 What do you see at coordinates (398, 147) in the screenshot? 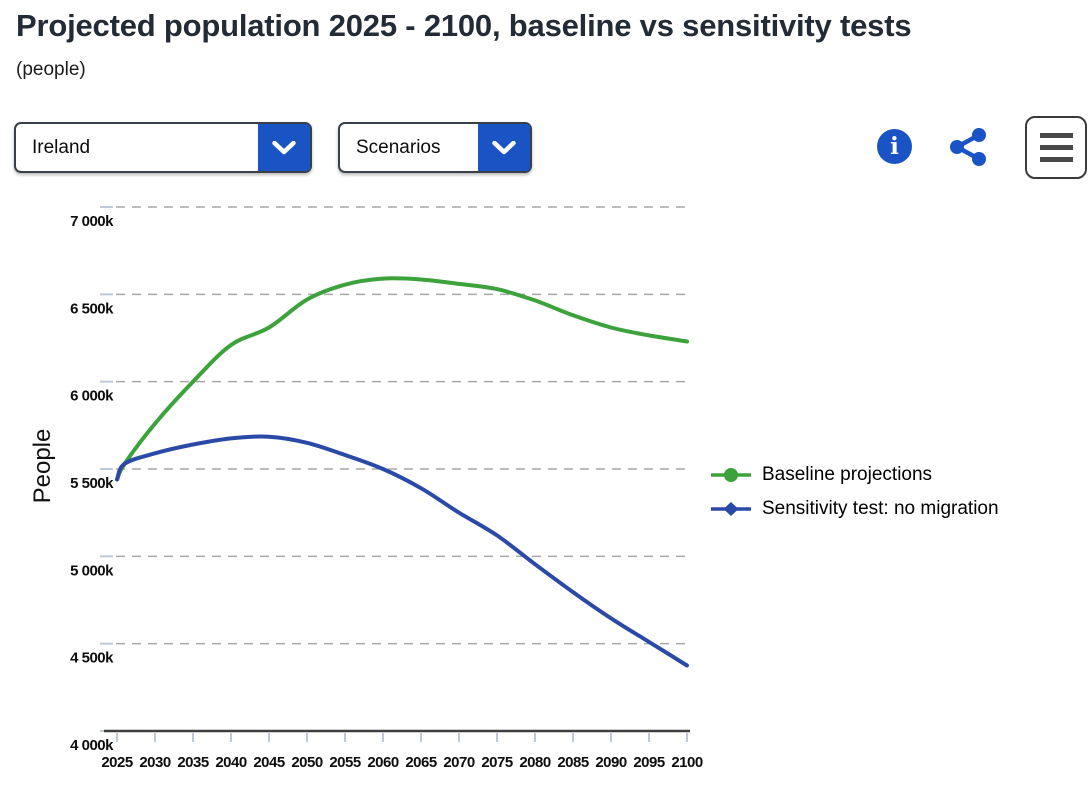
I see `scenarios-dropdown-label: Scenarios` at bounding box center [398, 147].